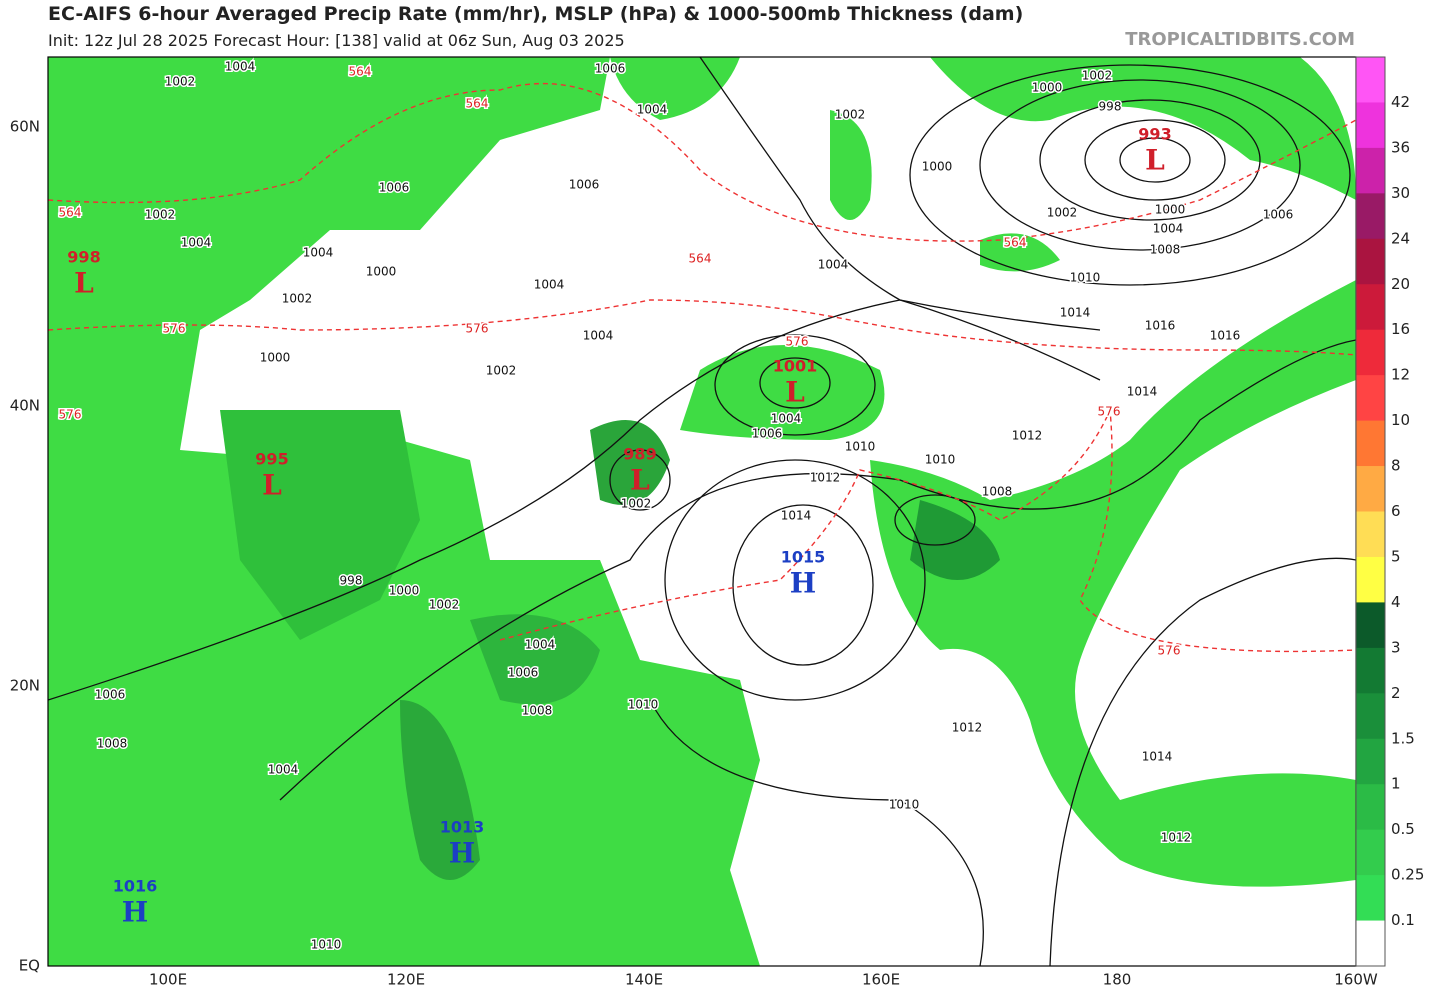 Image resolution: width=1433 pixels, height=989 pixels. Describe the element at coordinates (271, 459) in the screenshot. I see `center-pressure: 995` at that location.